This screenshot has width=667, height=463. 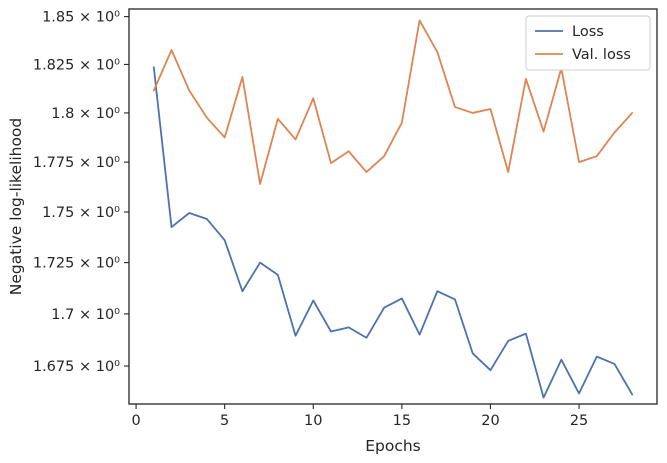 I want to click on y-tick-label: 1.675 × 10⁰, so click(x=76, y=367).